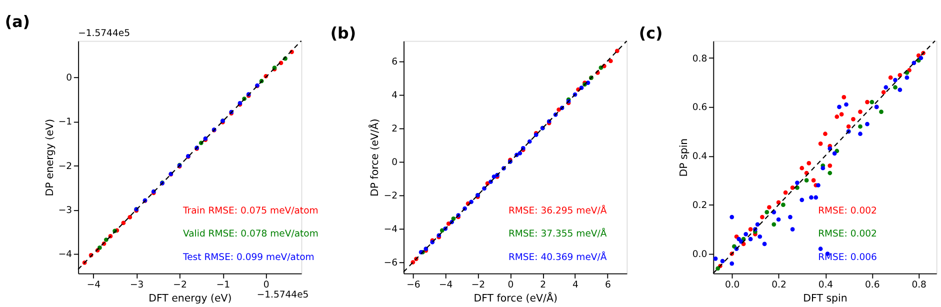 The width and height of the screenshot is (941, 307). I want to click on annotation: RMSE: 36.295 meV/Å, so click(558, 210).